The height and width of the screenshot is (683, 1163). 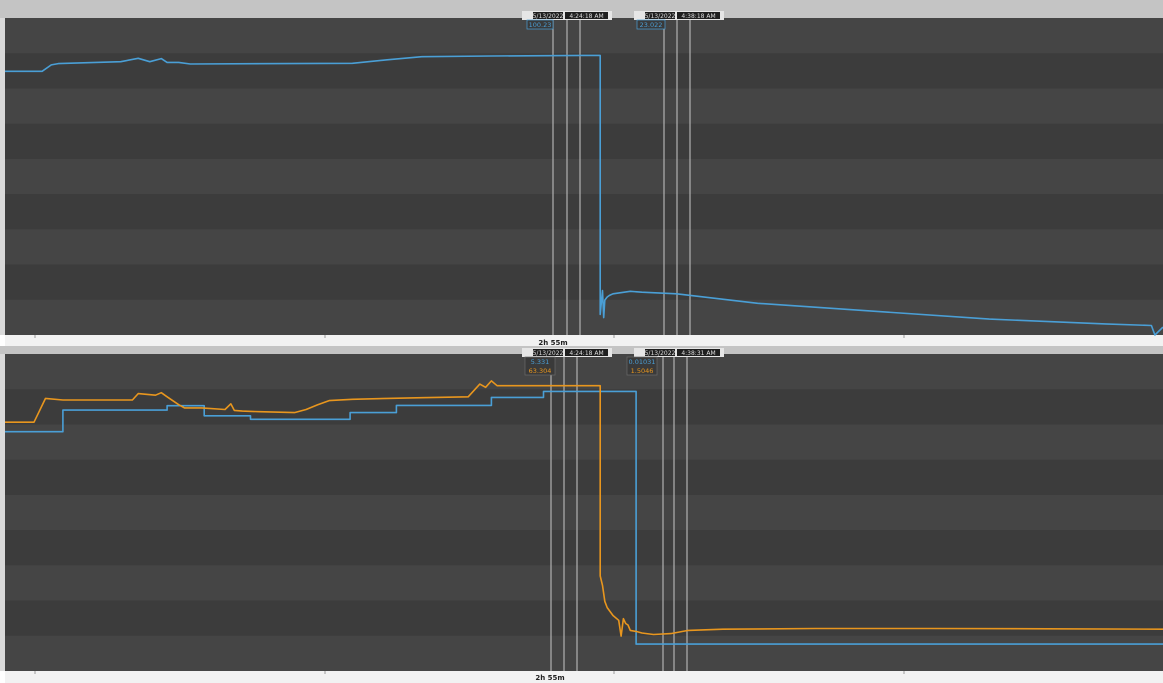 I want to click on bottom-cursor2-value-blue: 0.01031, so click(x=642, y=362).